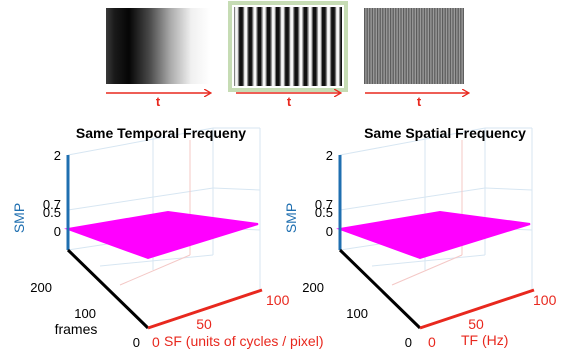 The height and width of the screenshot is (357, 561). Describe the element at coordinates (416, 101) in the screenshot. I see `time-arrow-3: t` at that location.